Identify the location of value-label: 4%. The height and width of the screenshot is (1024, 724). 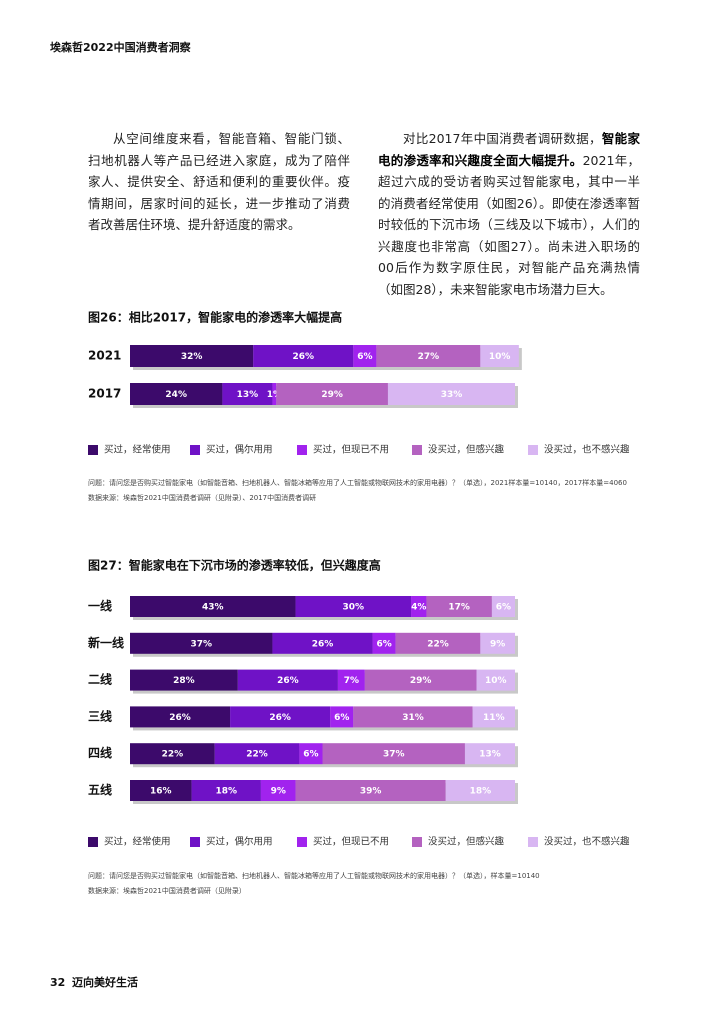
(418, 608).